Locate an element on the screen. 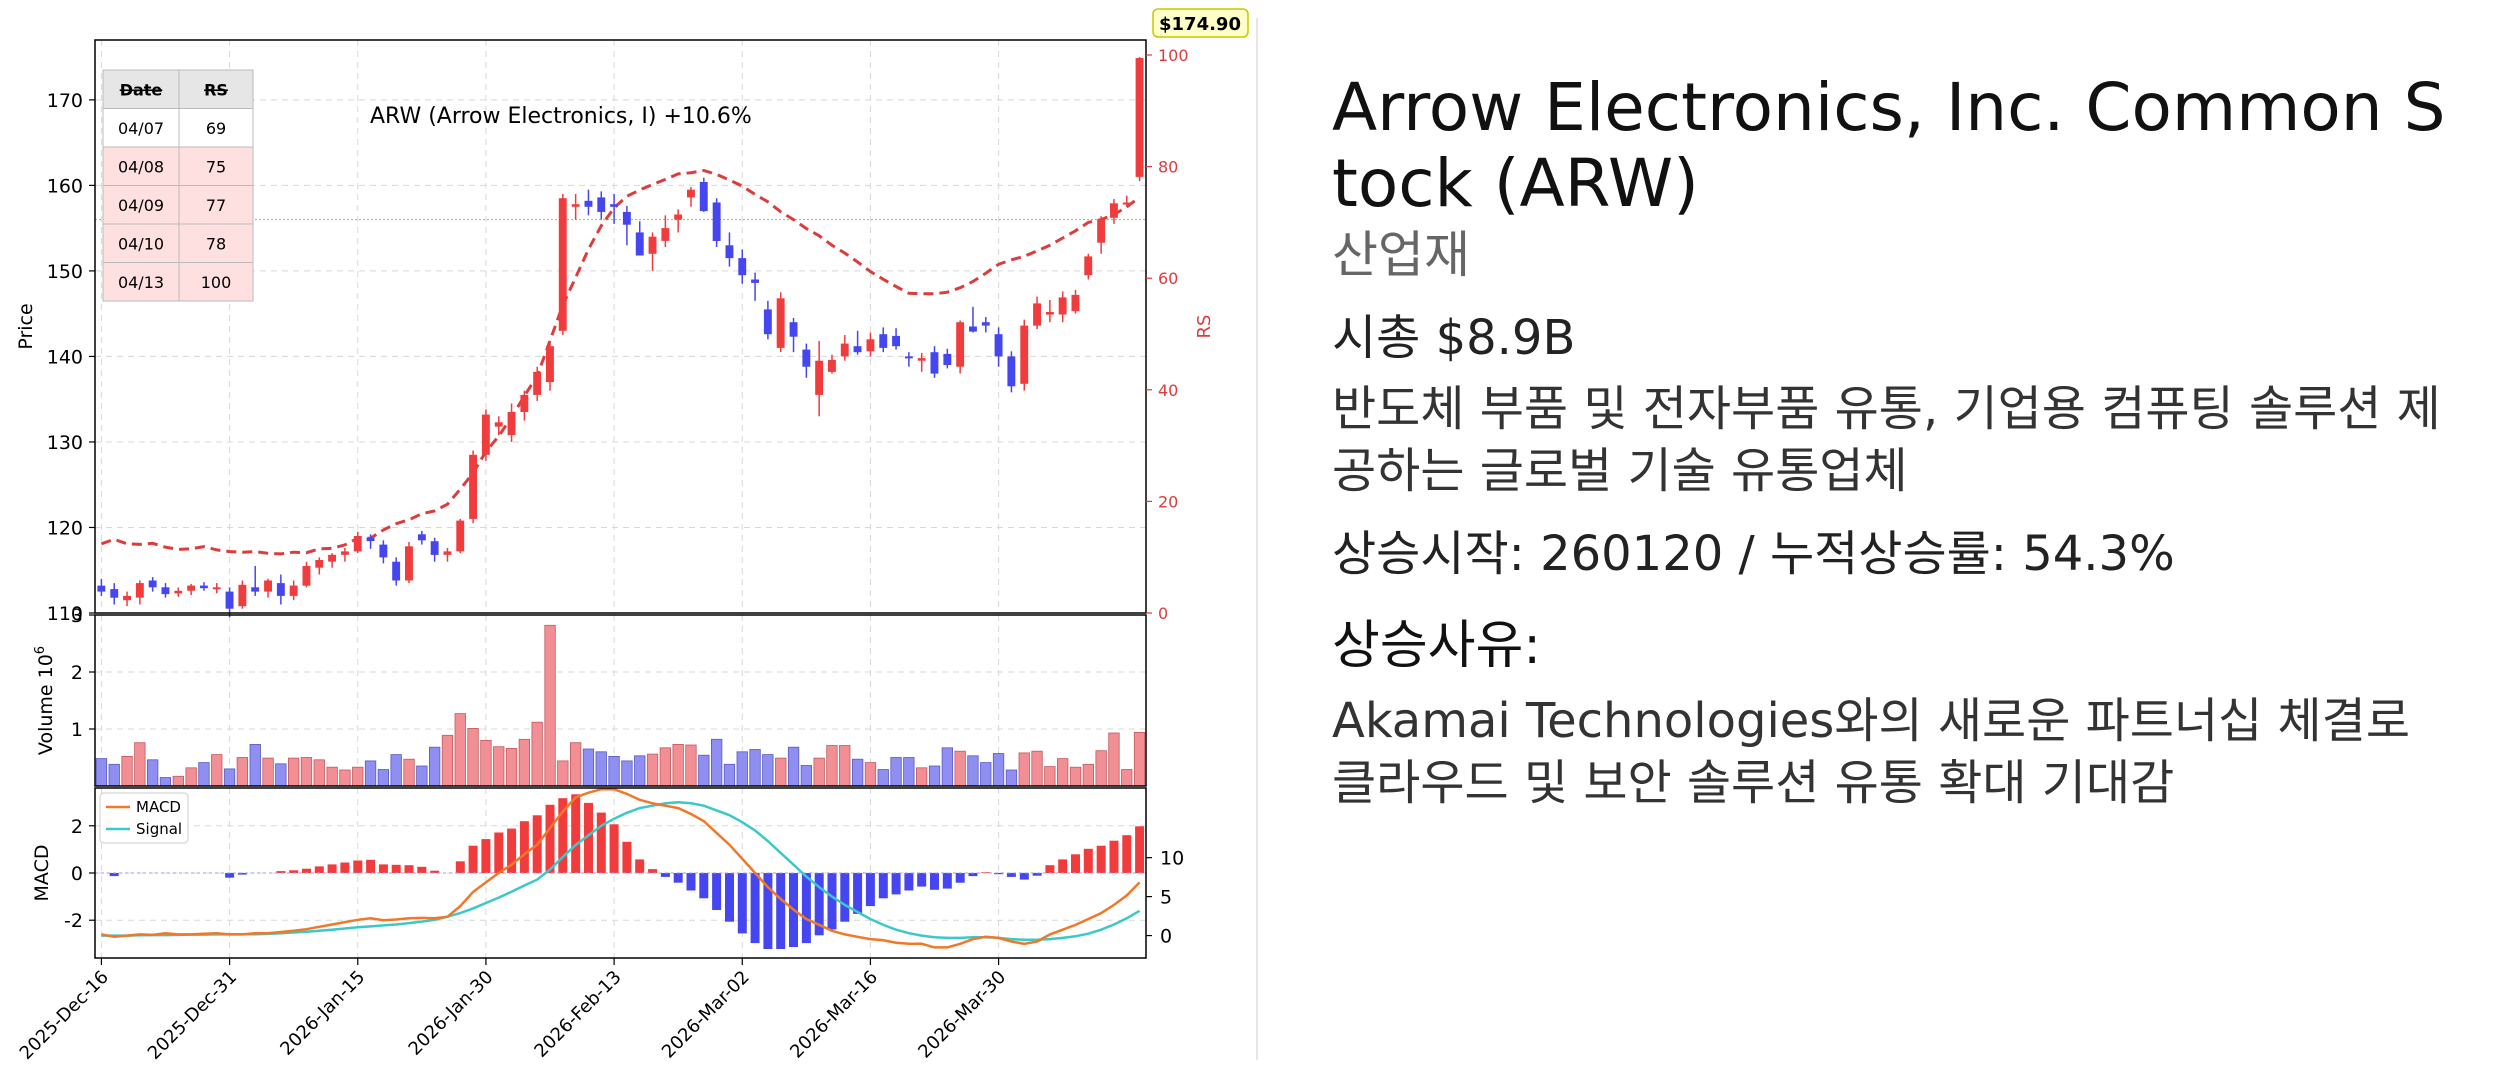 The width and height of the screenshot is (2498, 1076). rs-axis-label: RS is located at coordinates (1204, 327).